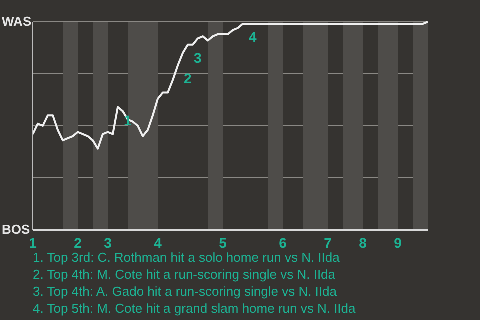 The width and height of the screenshot is (480, 320). I want to click on x-tick-label: 2, so click(78, 242).